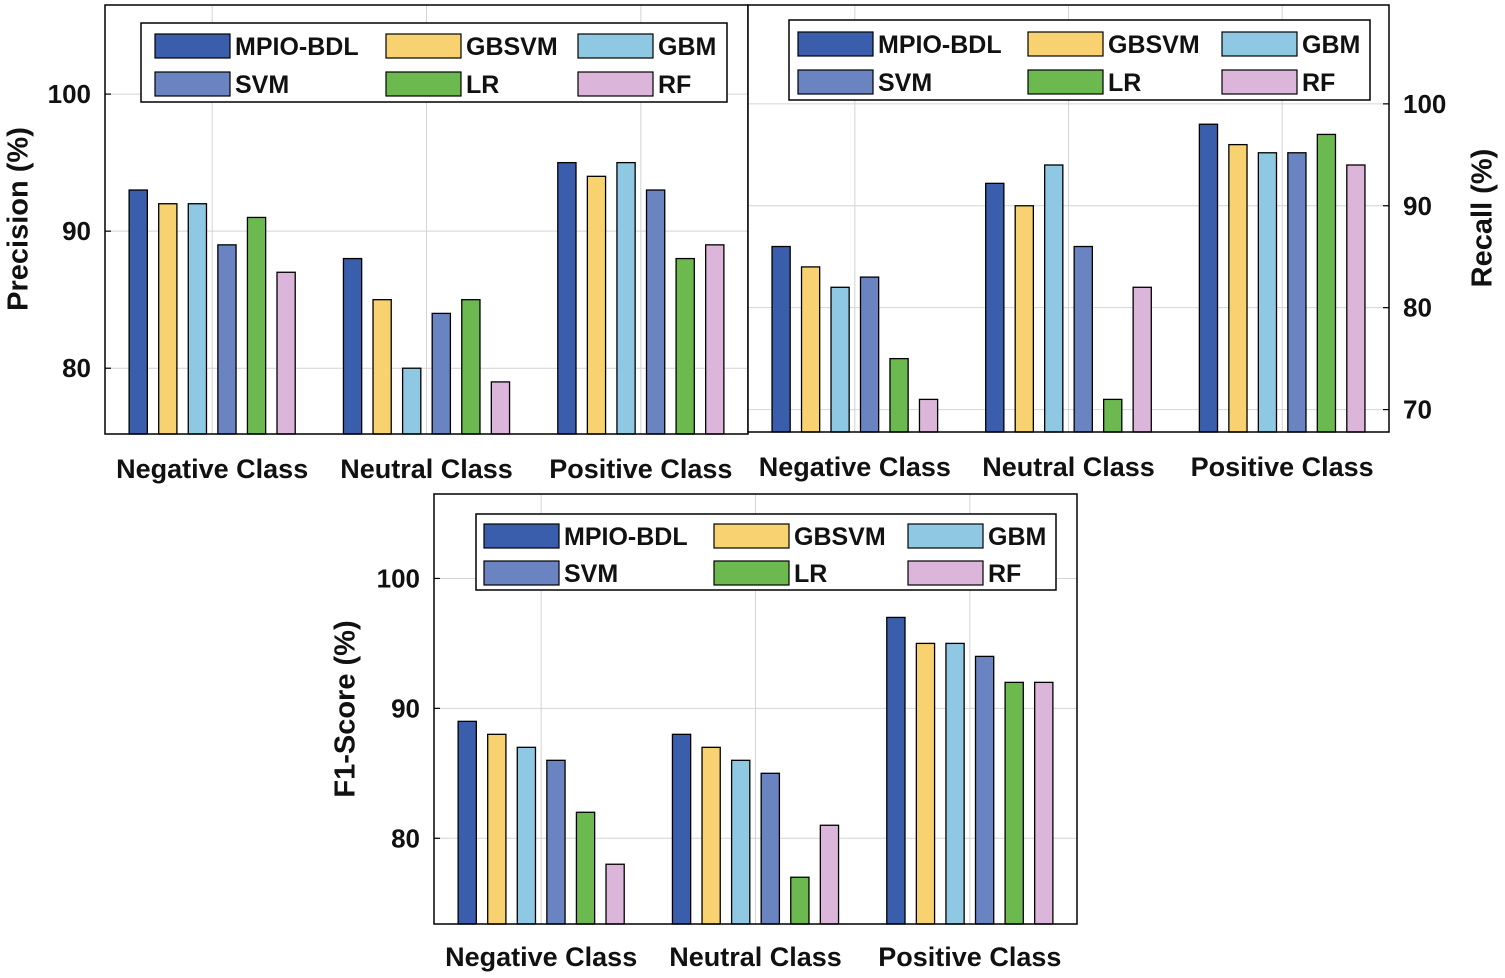  I want to click on bar-gbm-negative-class, so click(197, 319).